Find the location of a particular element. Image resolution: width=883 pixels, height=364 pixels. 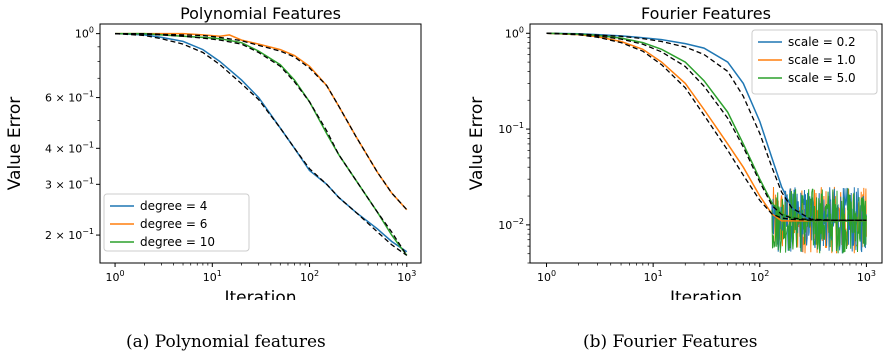

caption-b: (b) Fourier Features is located at coordinates (670, 342).